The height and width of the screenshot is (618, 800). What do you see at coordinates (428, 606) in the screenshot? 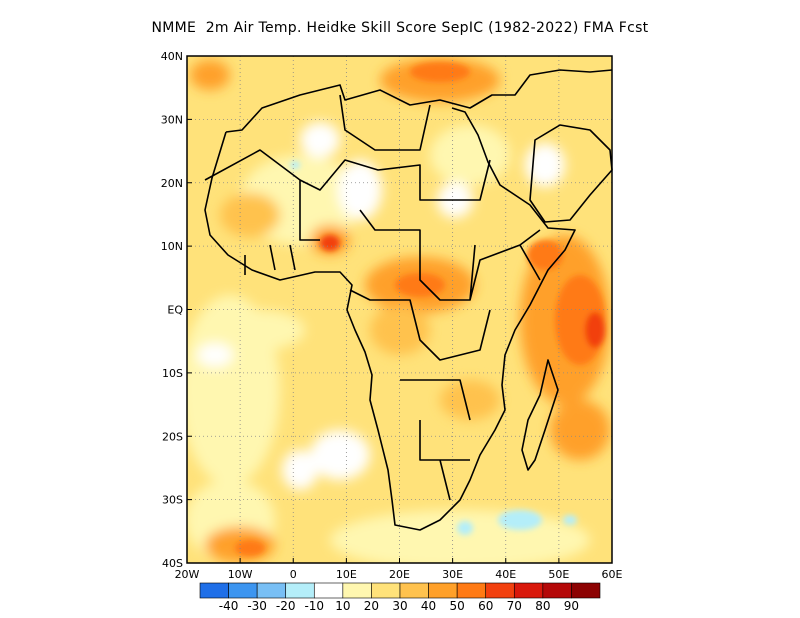
I see `colorbar-label: 40` at bounding box center [428, 606].